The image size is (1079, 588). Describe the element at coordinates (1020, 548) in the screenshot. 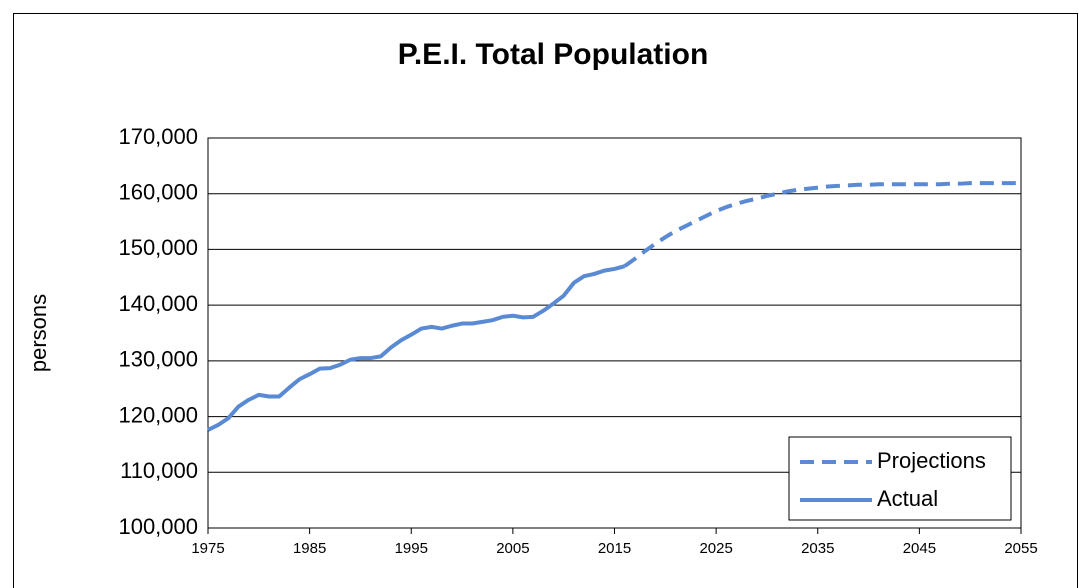

I see `x-tick-label: 2055` at that location.